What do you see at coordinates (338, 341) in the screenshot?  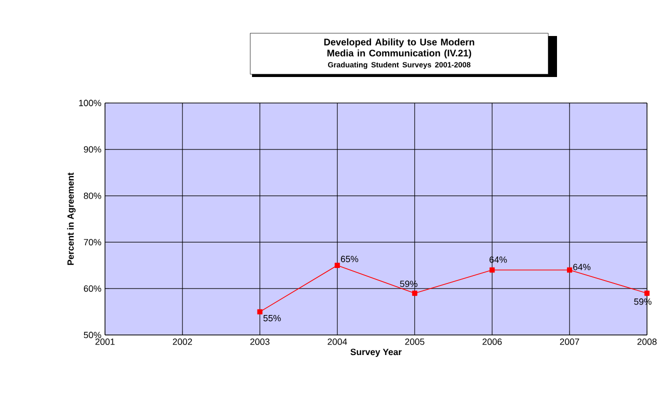 I see `x-tick-label: 2004` at bounding box center [338, 341].